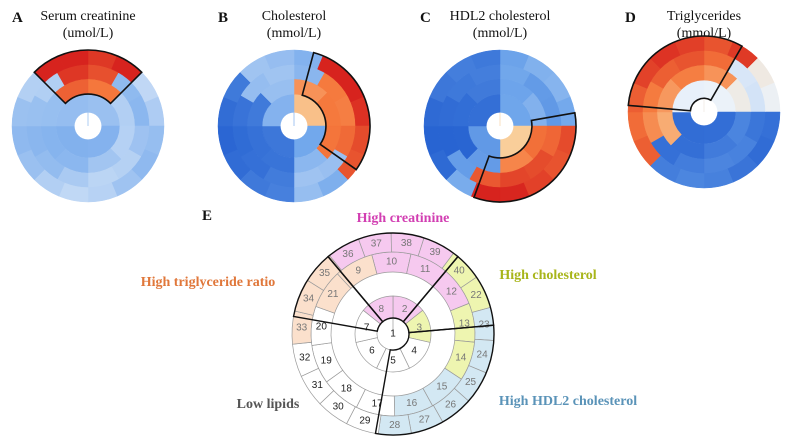 The height and width of the screenshot is (442, 795). I want to click on group-label-low-lipids: Low lipids, so click(268, 404).